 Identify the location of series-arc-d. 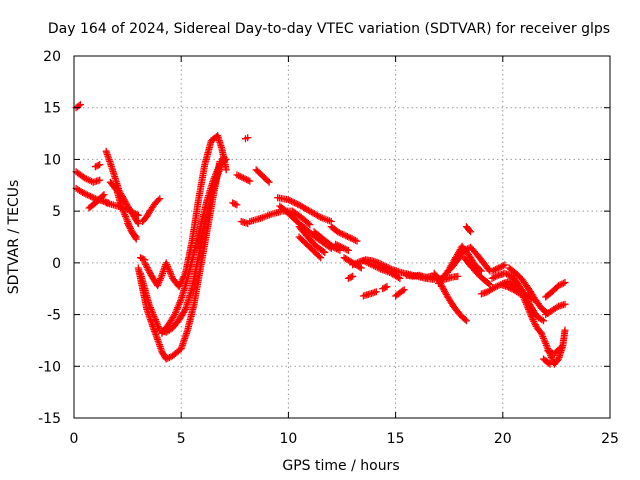
(96, 201).